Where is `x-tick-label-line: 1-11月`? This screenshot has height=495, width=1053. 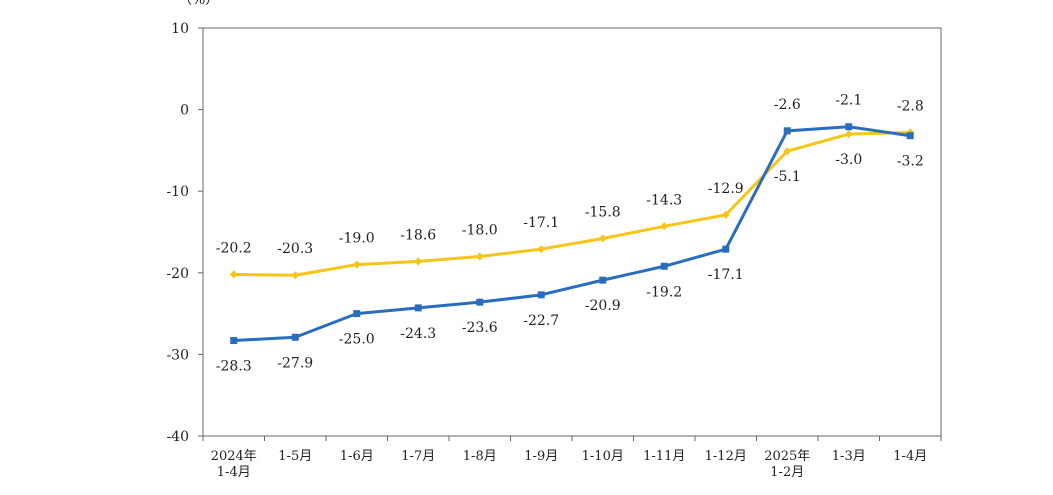 x-tick-label-line: 1-11月 is located at coordinates (664, 456).